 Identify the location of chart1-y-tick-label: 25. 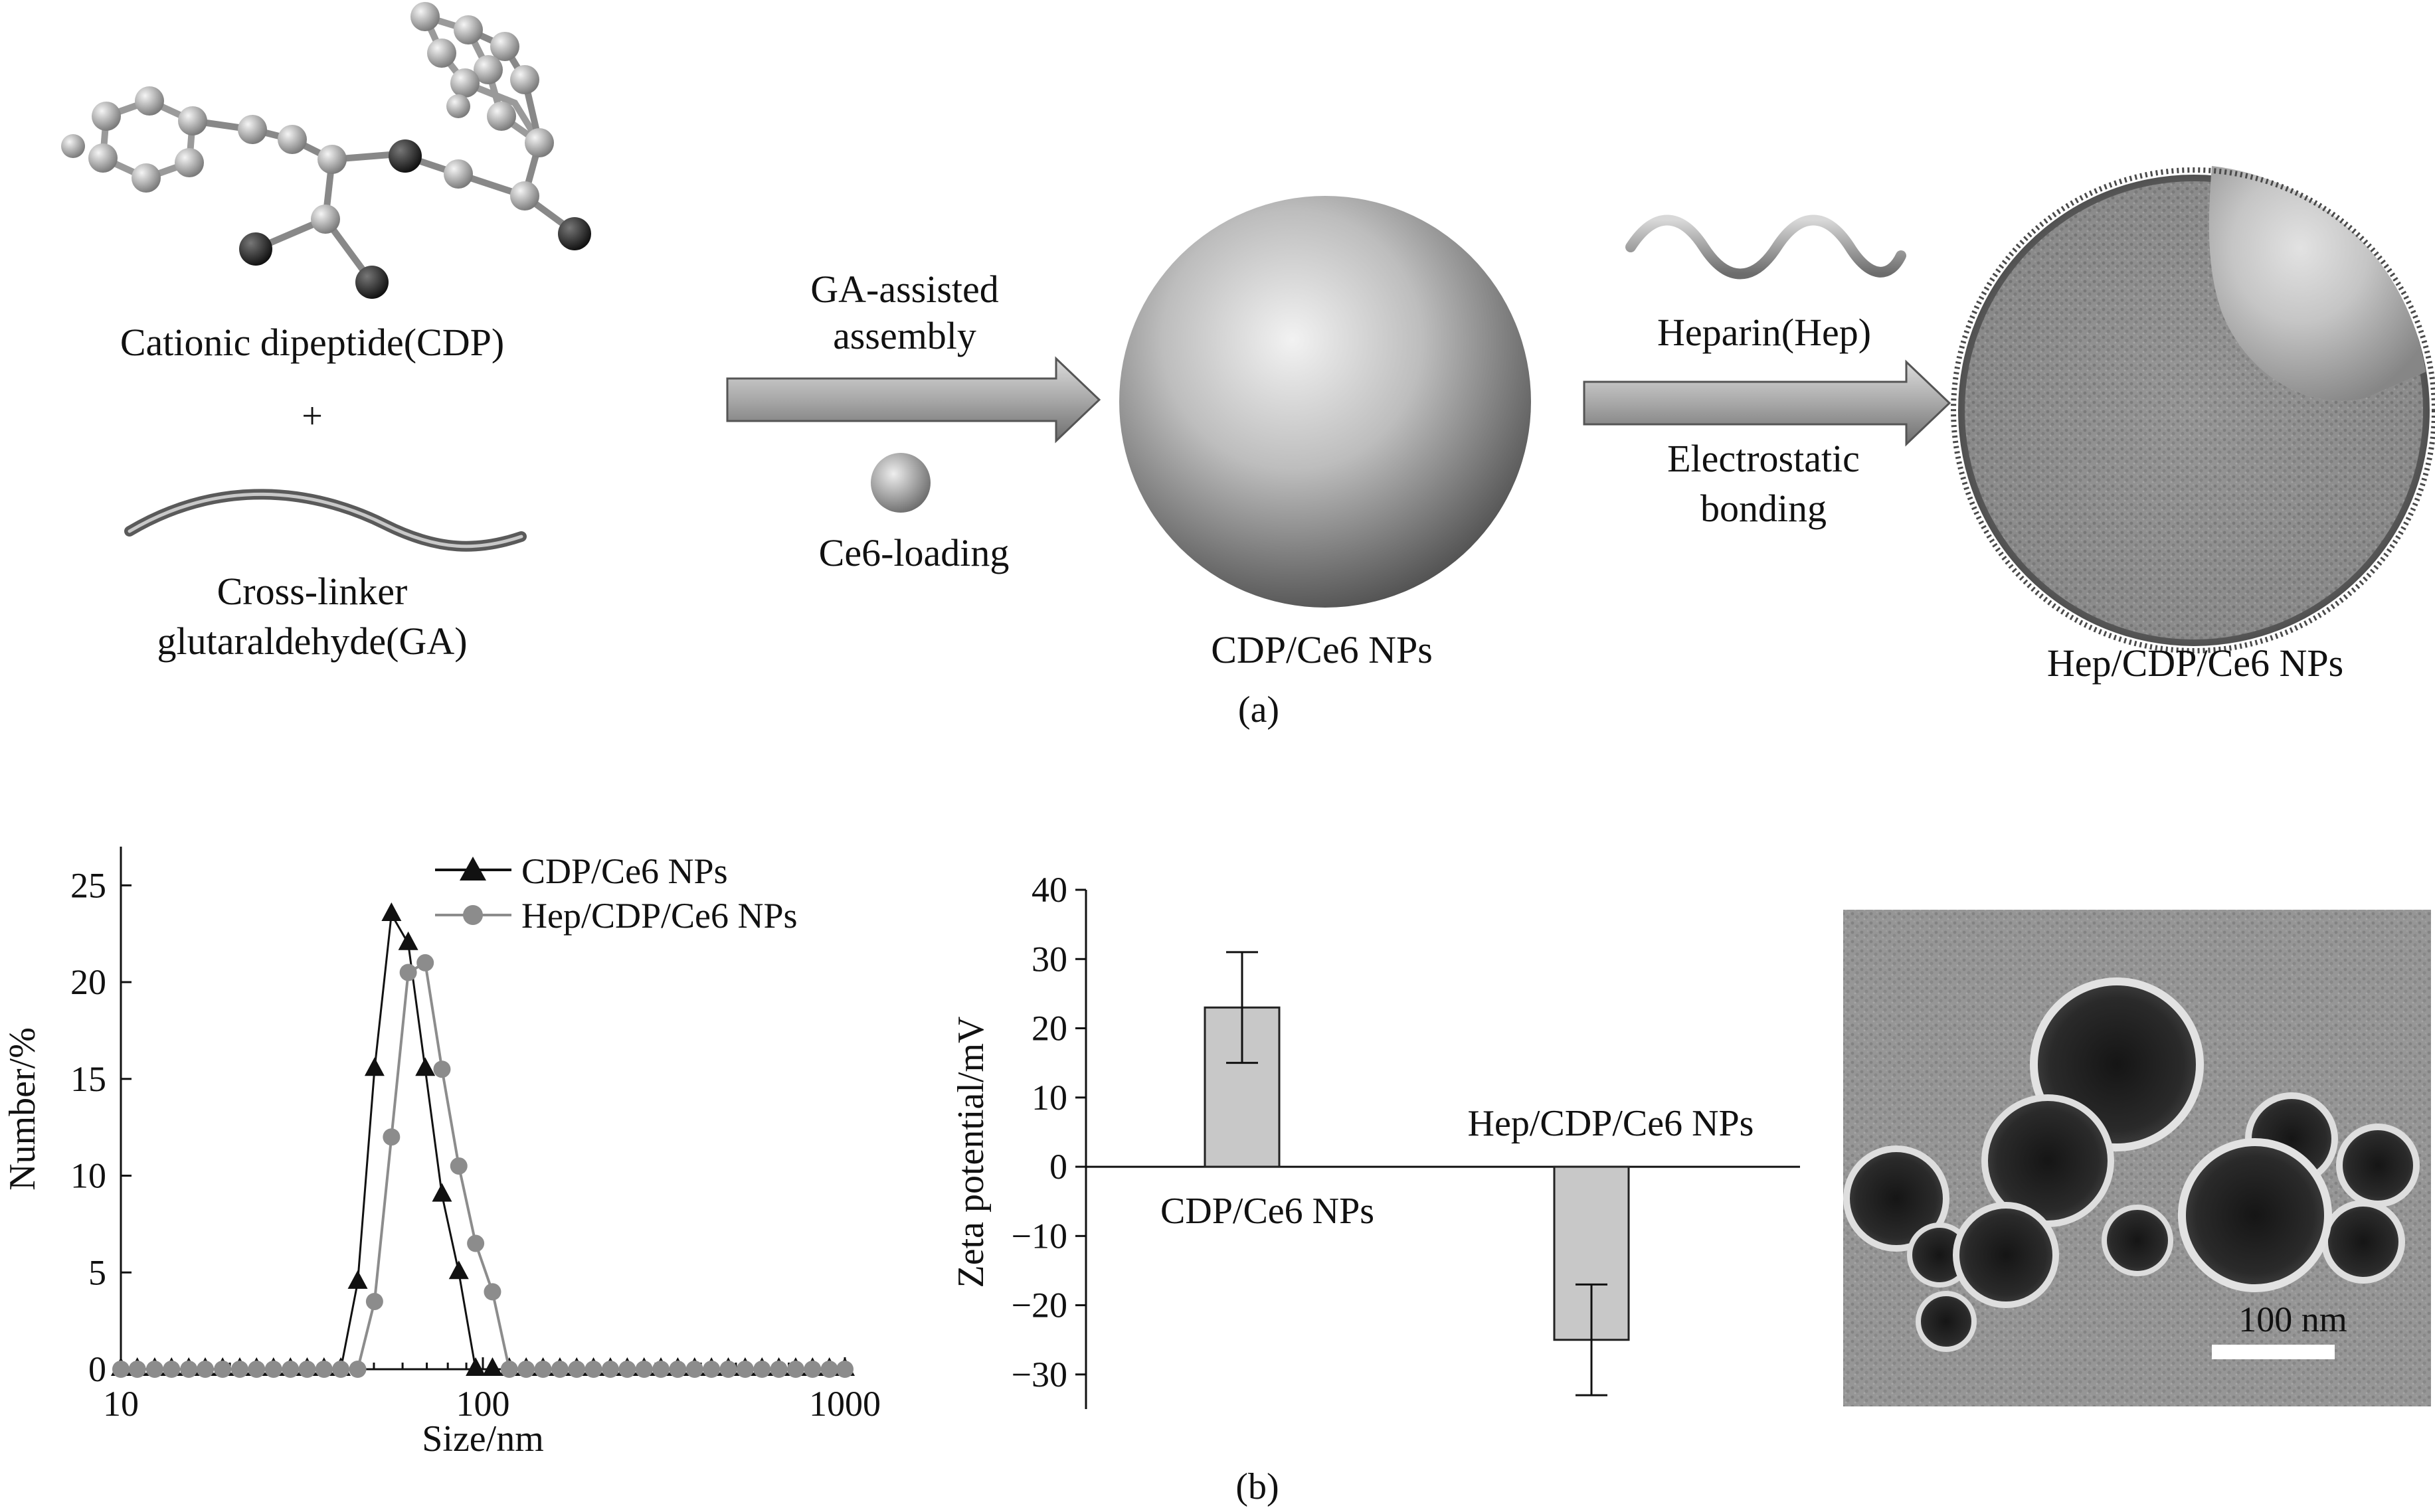
(88, 885).